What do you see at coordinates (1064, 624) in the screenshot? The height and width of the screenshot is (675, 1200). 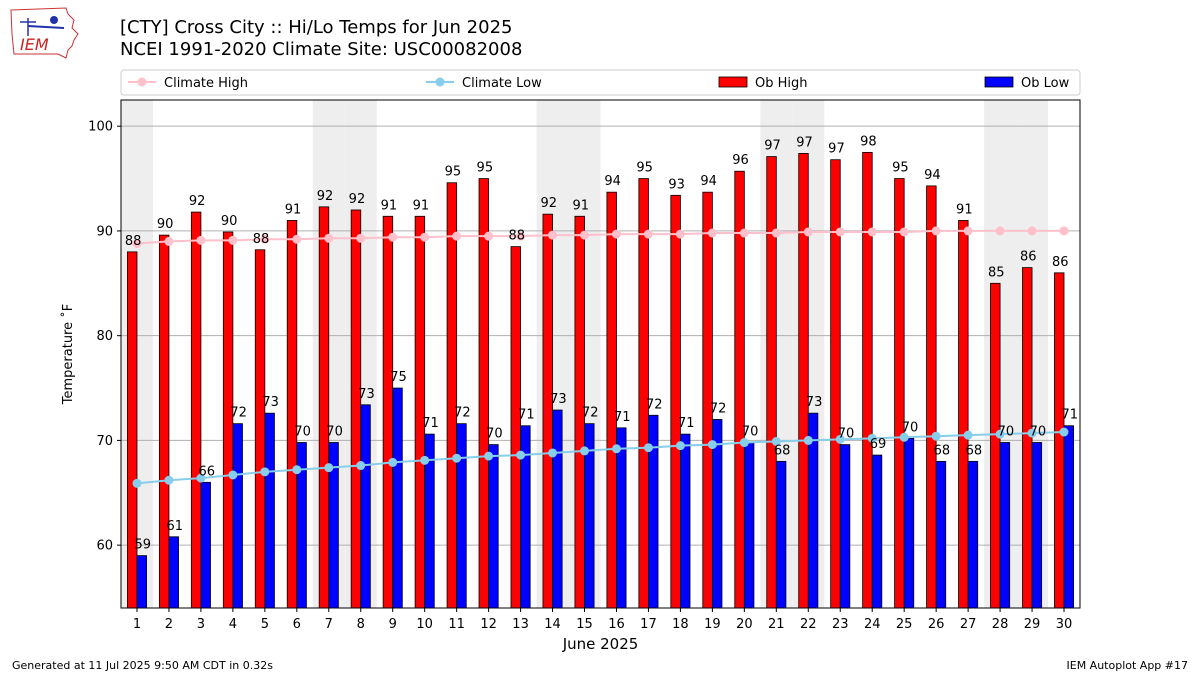 I see `x-tick-label: 30` at bounding box center [1064, 624].